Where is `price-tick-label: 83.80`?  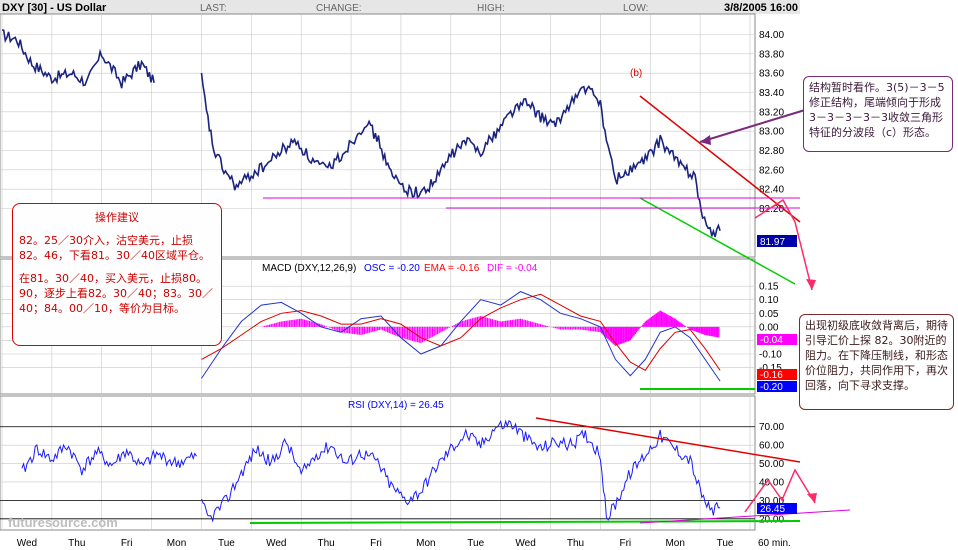
price-tick-label: 83.80 is located at coordinates (771, 54).